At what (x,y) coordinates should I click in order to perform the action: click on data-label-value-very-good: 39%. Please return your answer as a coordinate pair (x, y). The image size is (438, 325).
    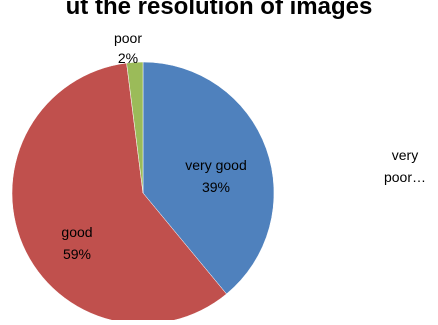
    Looking at the image, I should click on (216, 187).